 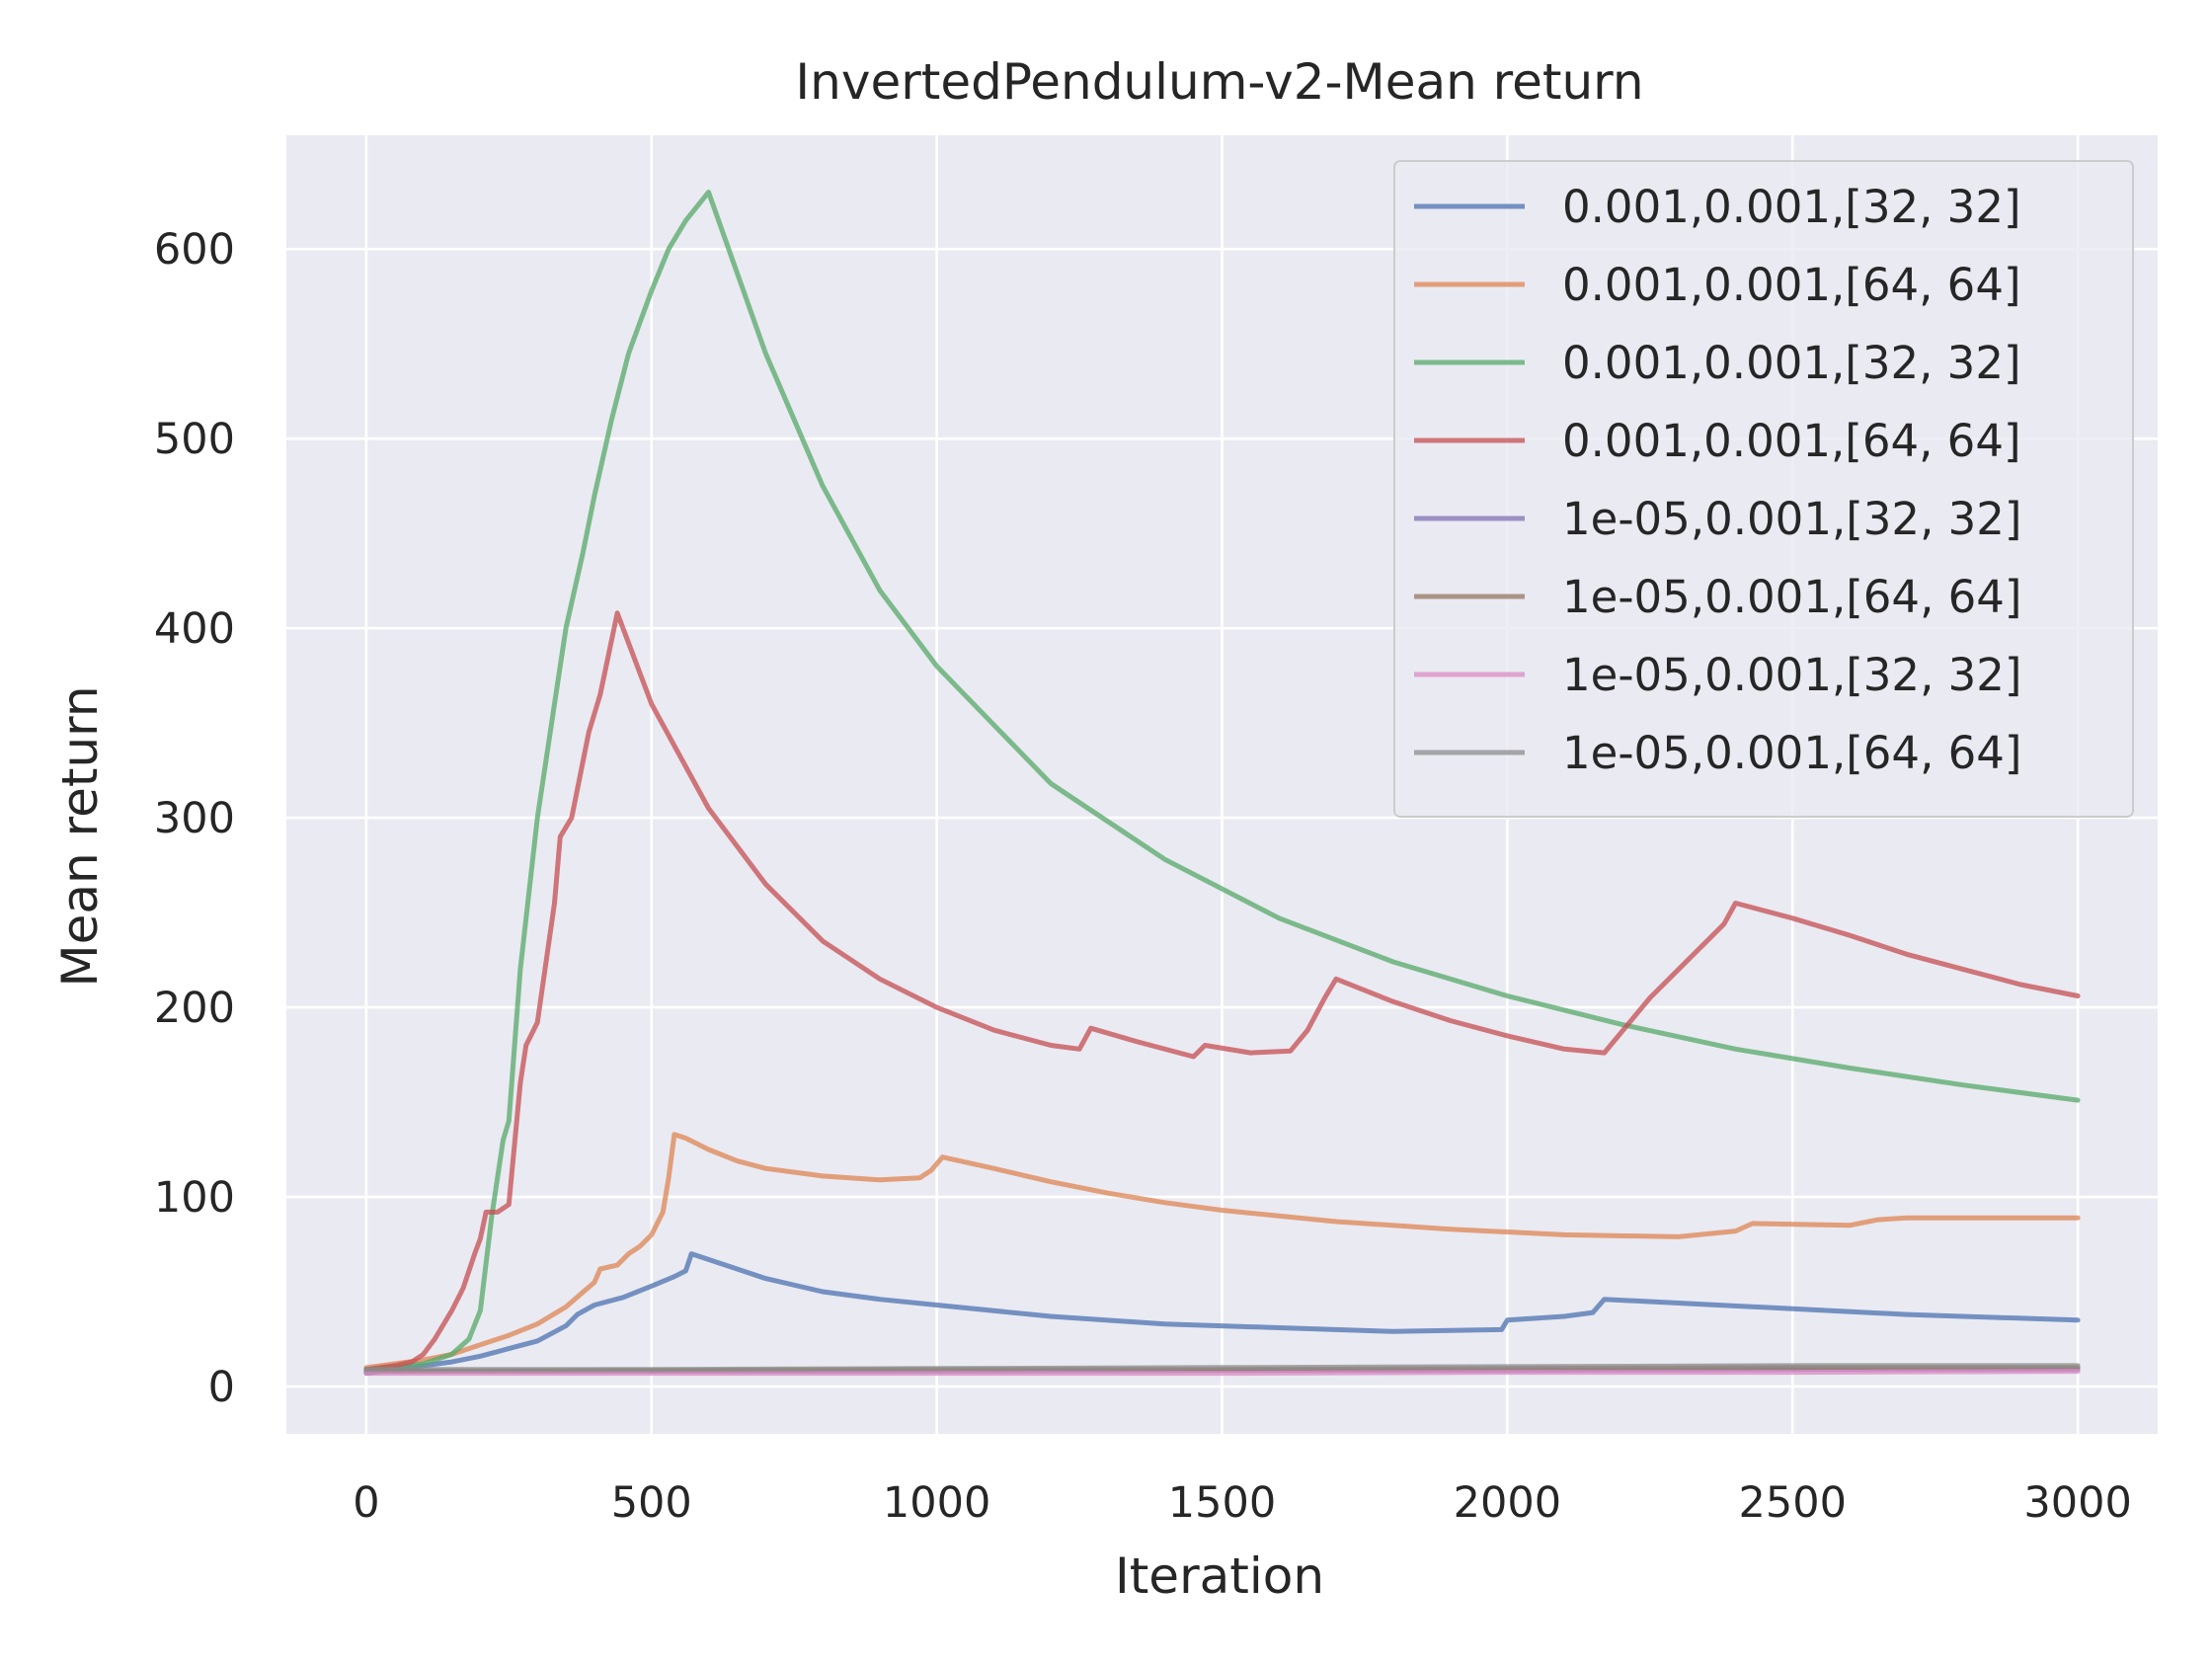 I want to click on x-tick-label: 1500, so click(x=1222, y=1503).